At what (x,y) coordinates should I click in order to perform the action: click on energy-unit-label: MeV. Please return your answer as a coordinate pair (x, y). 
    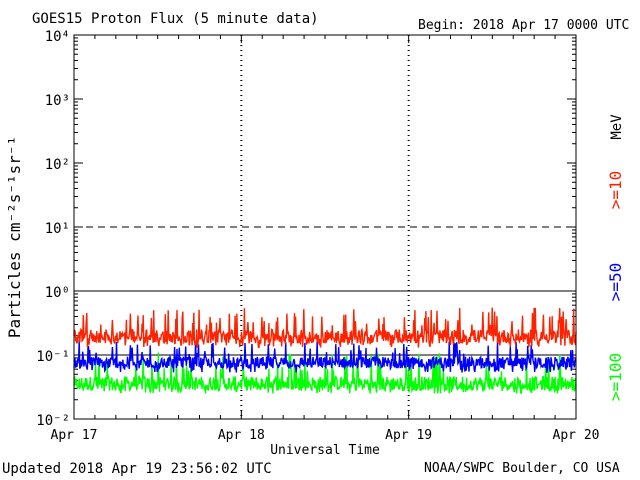
    Looking at the image, I should click on (617, 127).